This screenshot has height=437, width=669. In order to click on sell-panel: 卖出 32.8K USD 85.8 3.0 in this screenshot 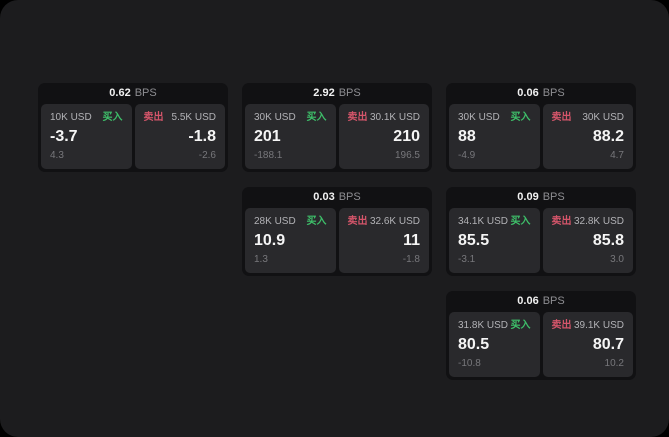, I will do `click(587, 240)`.